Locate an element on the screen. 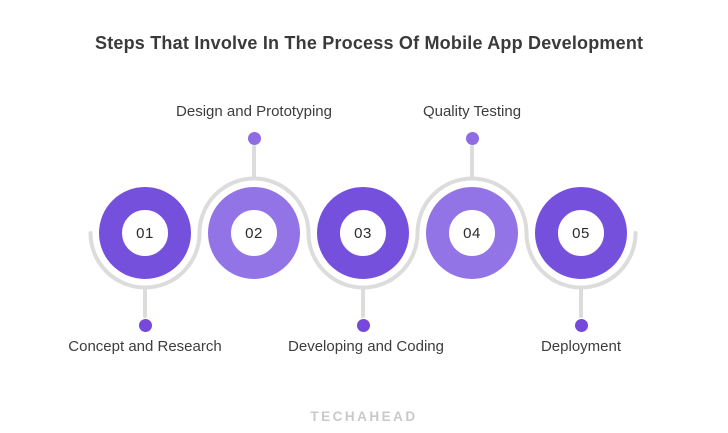 The width and height of the screenshot is (728, 433). step-number-03: 03 is located at coordinates (363, 233).